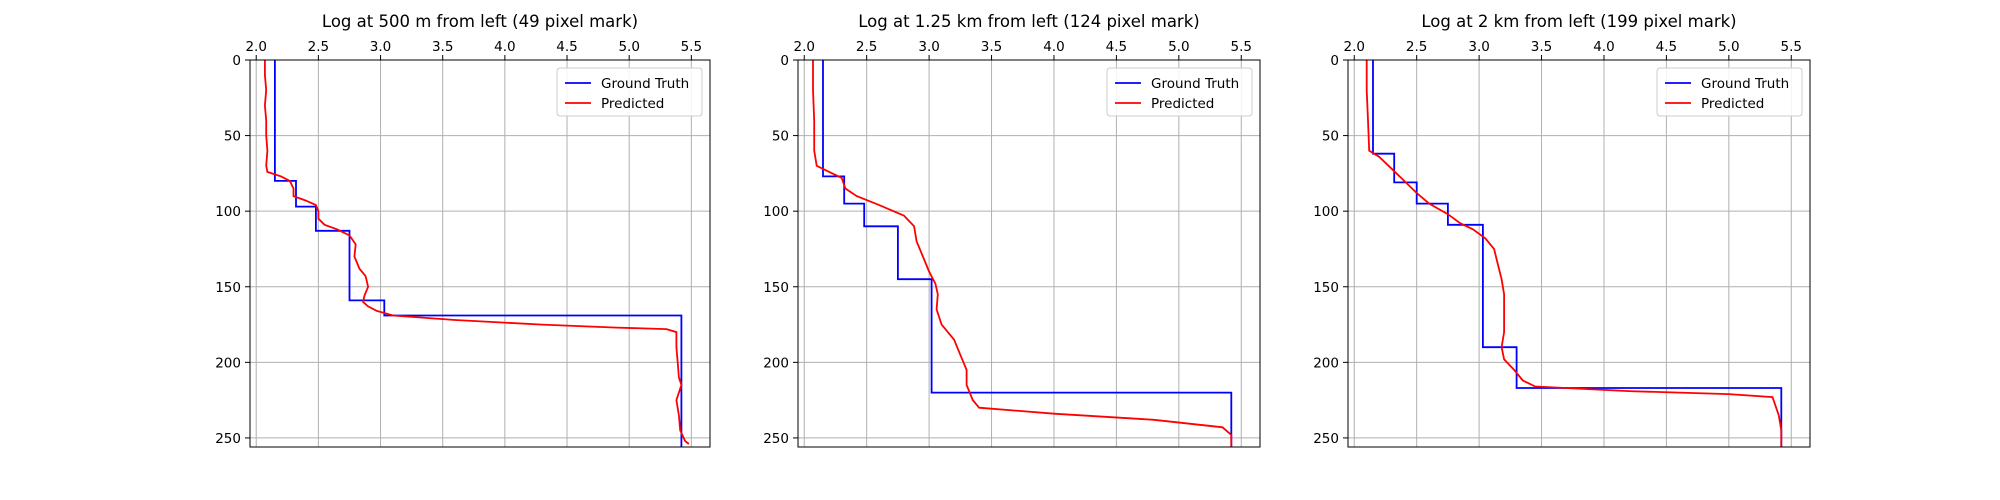 This screenshot has width=2000, height=500. What do you see at coordinates (1578, 21) in the screenshot?
I see `chart-title: Log at 2 km from left (199 pixel mark)` at bounding box center [1578, 21].